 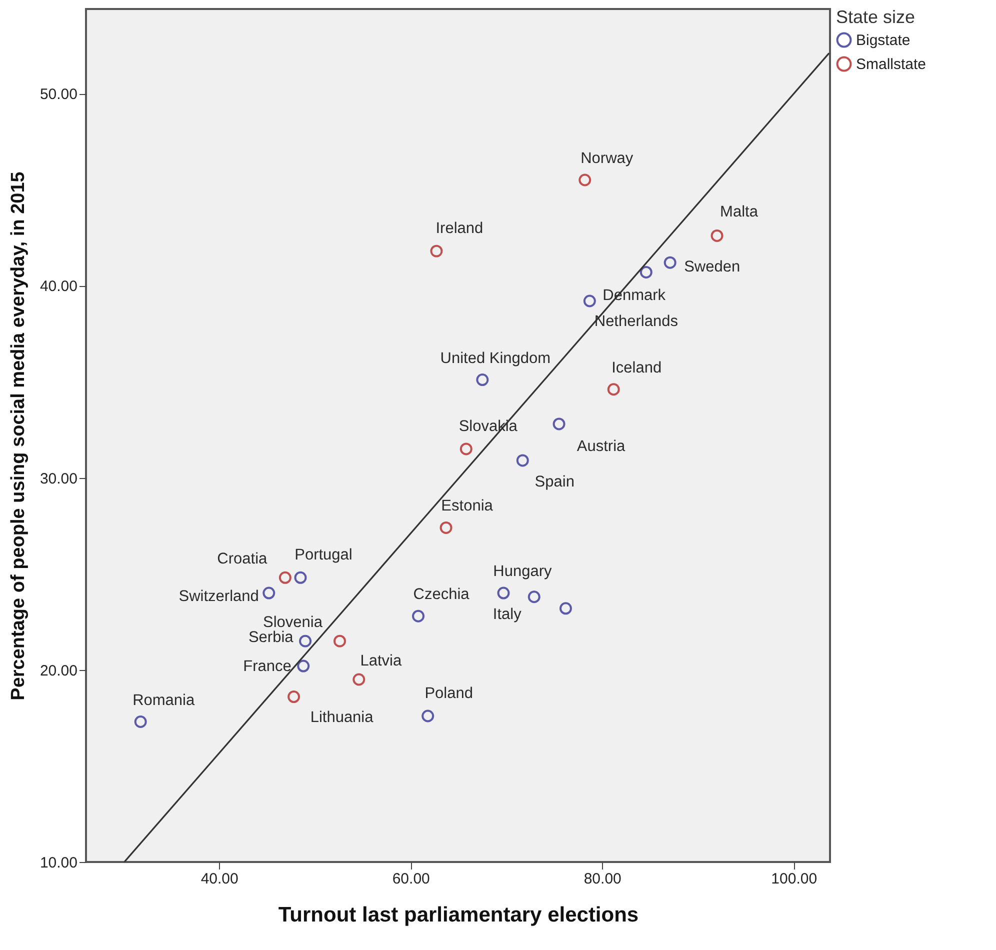 What do you see at coordinates (507, 614) in the screenshot?
I see `annotation: Italy` at bounding box center [507, 614].